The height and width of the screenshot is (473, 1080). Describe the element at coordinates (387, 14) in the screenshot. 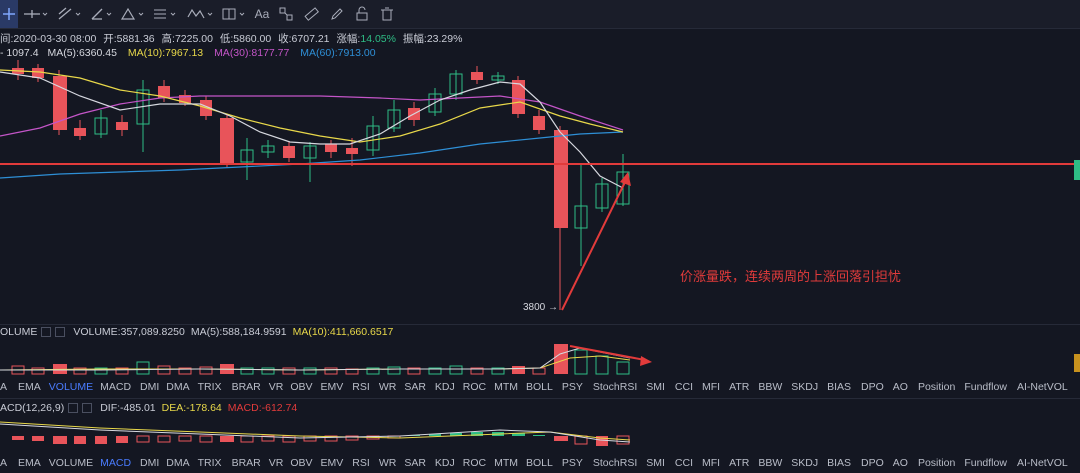

I see `trash-icon` at that location.